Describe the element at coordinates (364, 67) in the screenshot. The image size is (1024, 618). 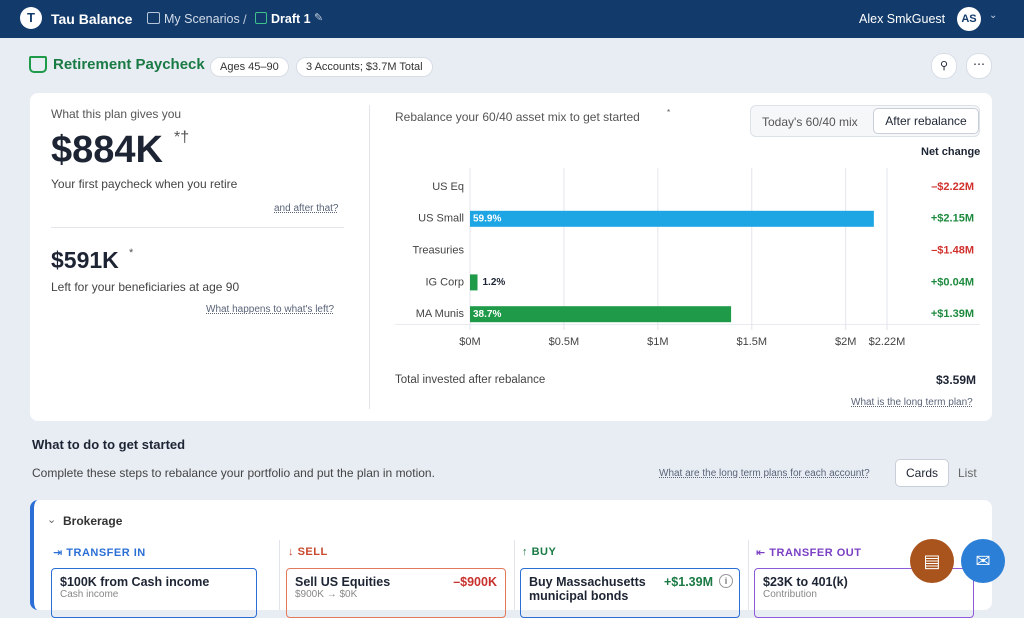
I see `badge: 3 Accounts; $3.7M Total` at that location.